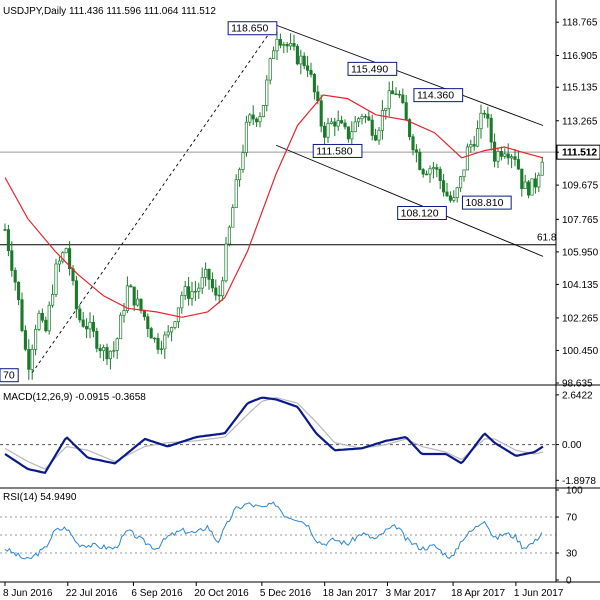 This screenshot has height=600, width=600. I want to click on price-tick-label: 102.265, so click(580, 318).